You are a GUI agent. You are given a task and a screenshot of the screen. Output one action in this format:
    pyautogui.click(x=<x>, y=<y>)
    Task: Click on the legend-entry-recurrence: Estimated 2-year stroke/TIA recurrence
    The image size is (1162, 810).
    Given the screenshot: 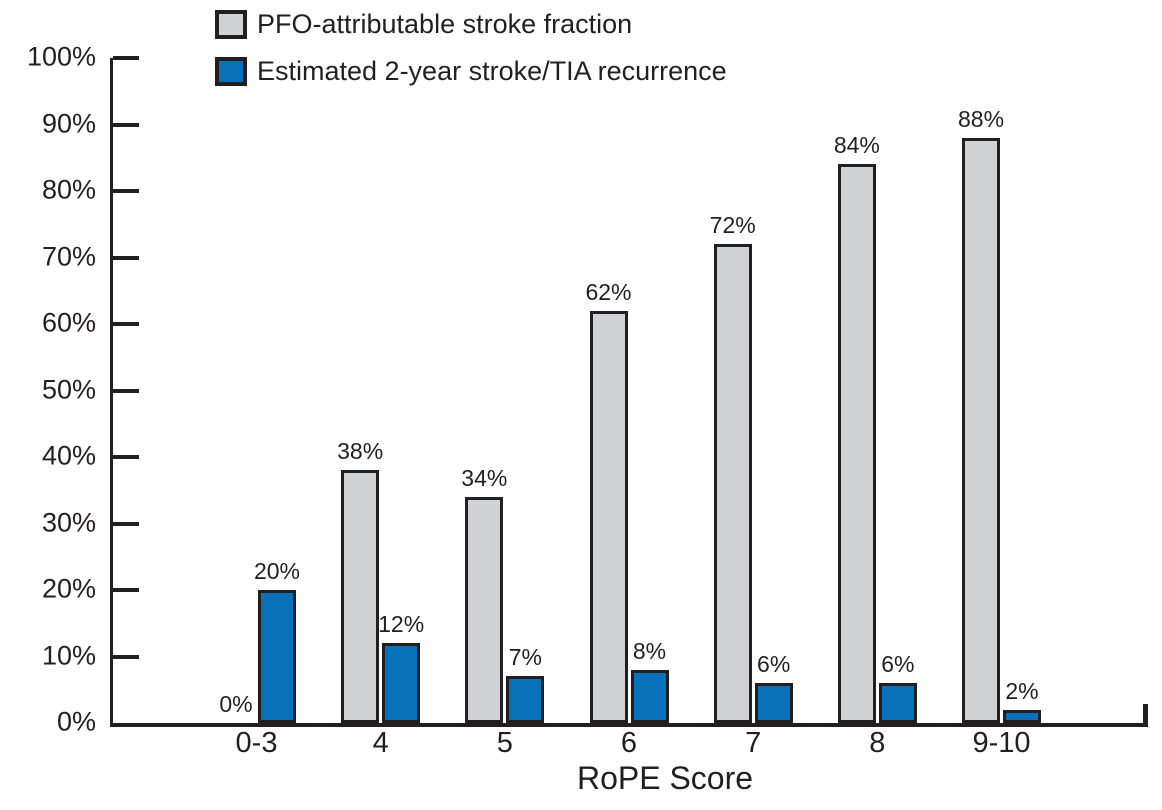 What is the action you would take?
    pyautogui.click(x=471, y=71)
    